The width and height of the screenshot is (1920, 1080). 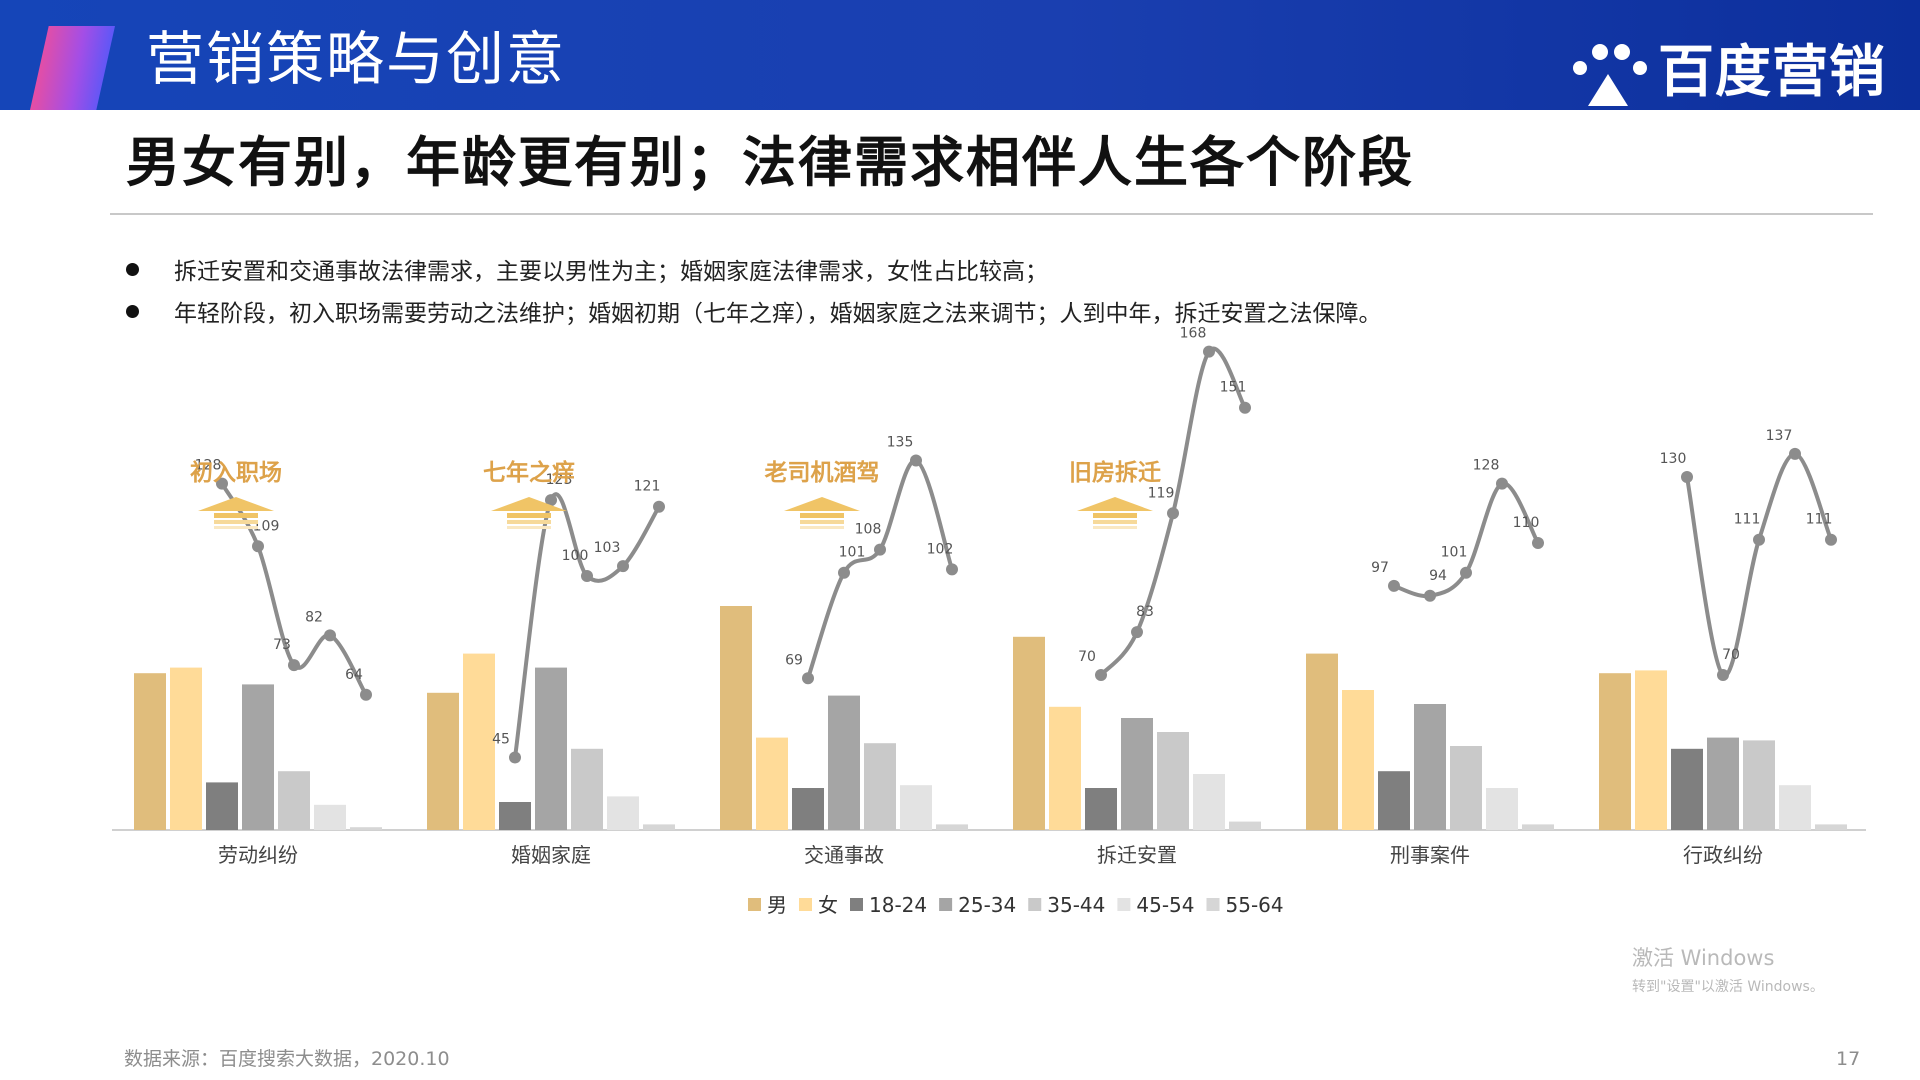 What do you see at coordinates (479, 741) in the screenshot?
I see `bar-女-婚姻家庭` at bounding box center [479, 741].